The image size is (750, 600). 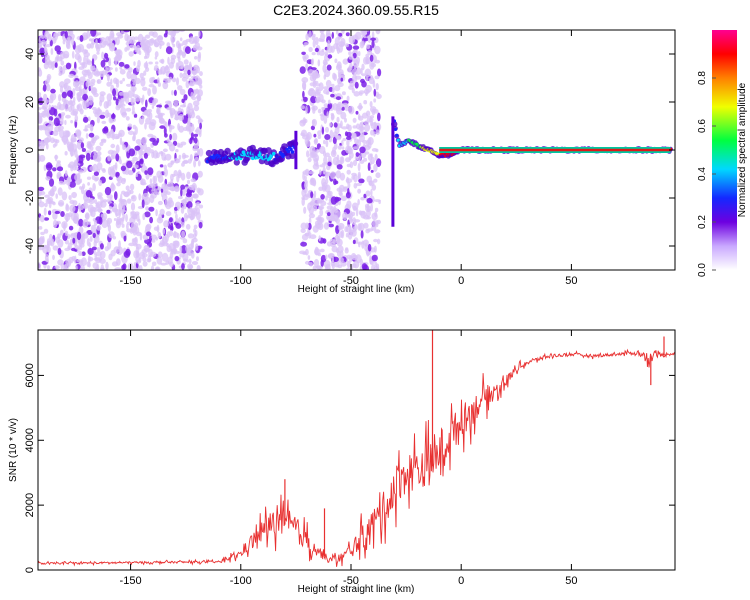 I want to click on y-tick-label: 6000, so click(x=30, y=375).